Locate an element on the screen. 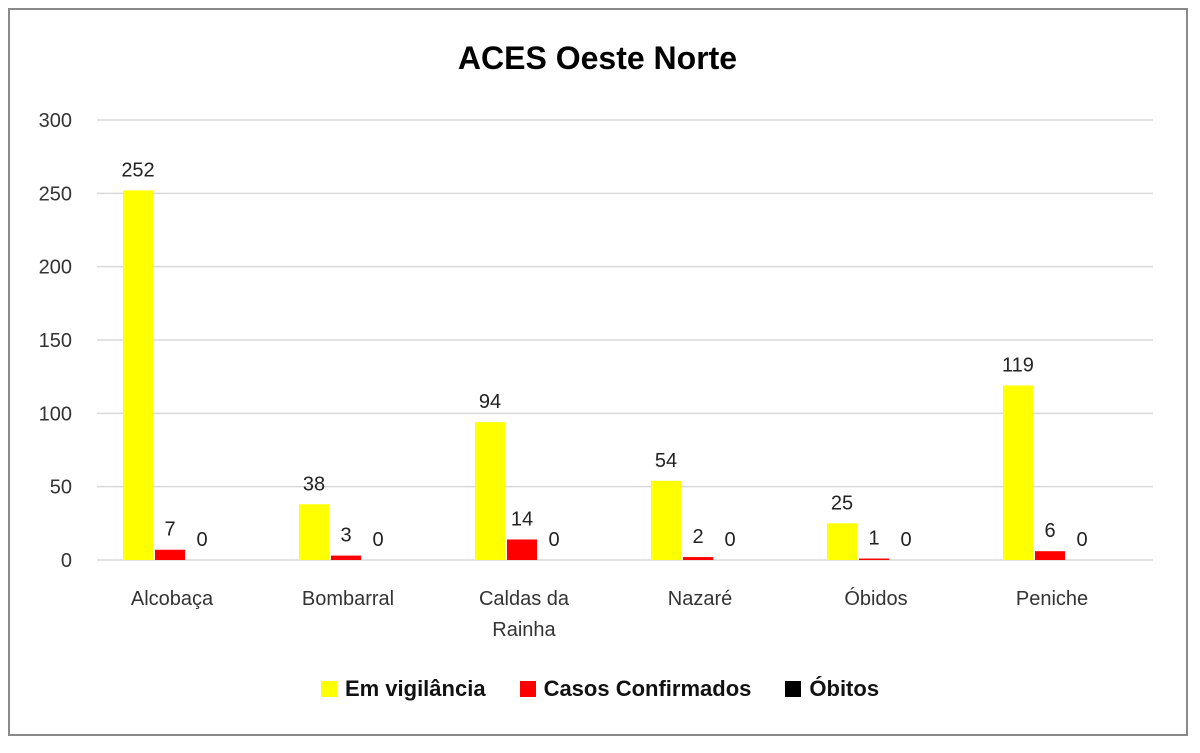 The height and width of the screenshot is (753, 1200). data-label-casos-confirmados-bombarral: 3 is located at coordinates (345, 536).